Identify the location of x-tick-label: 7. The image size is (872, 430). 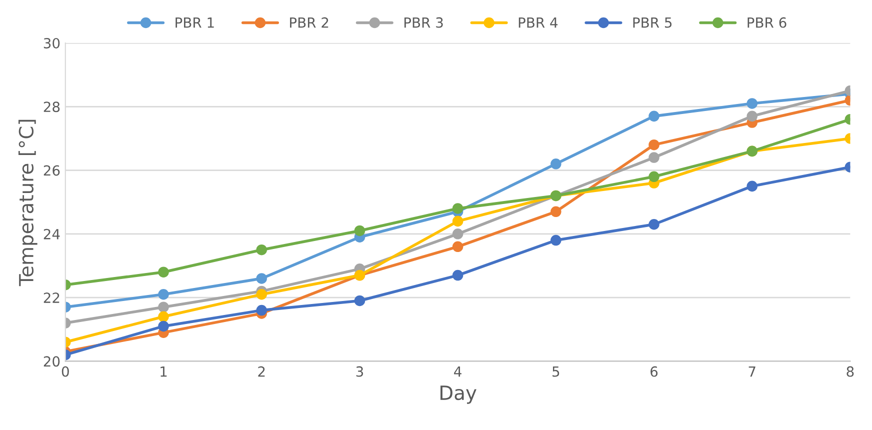
(752, 371).